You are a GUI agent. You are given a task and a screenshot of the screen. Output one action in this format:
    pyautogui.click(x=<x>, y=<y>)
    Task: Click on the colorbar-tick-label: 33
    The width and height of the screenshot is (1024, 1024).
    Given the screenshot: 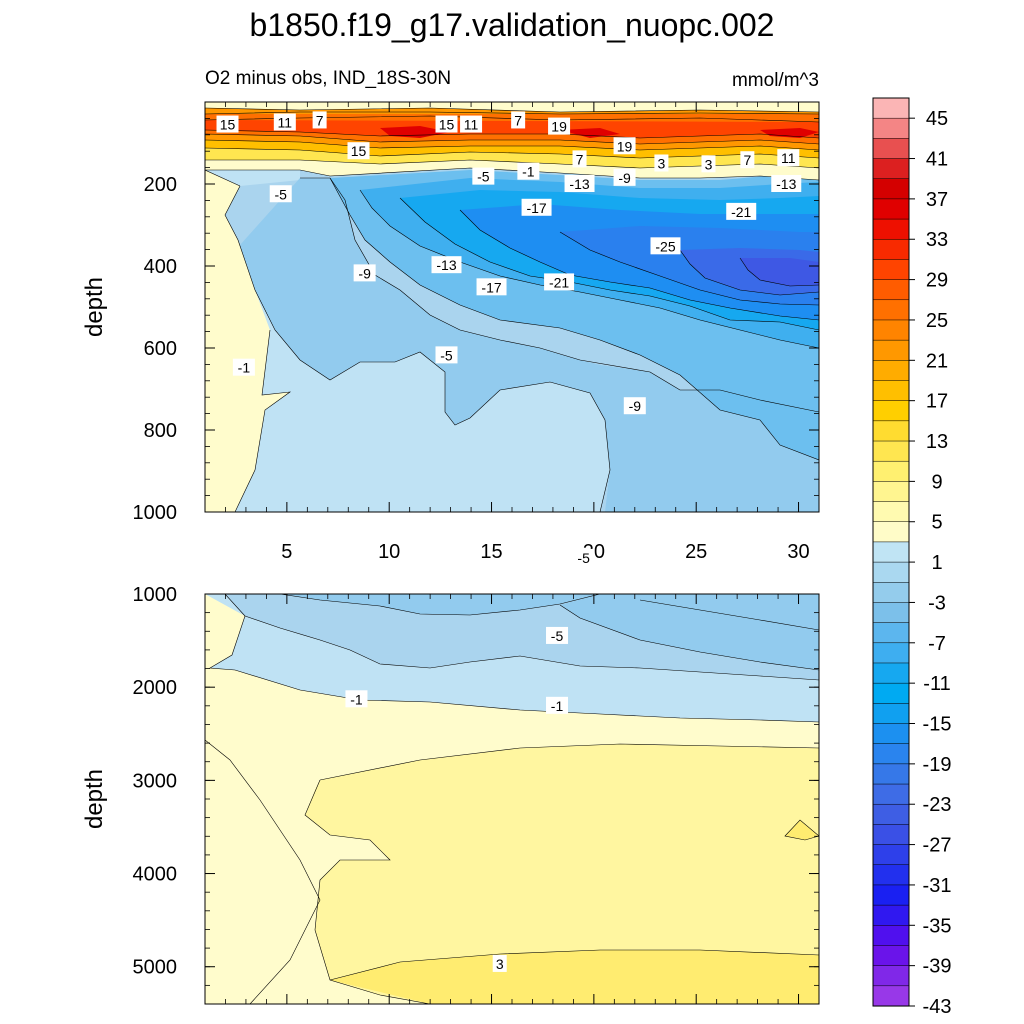 What is the action you would take?
    pyautogui.click(x=937, y=240)
    